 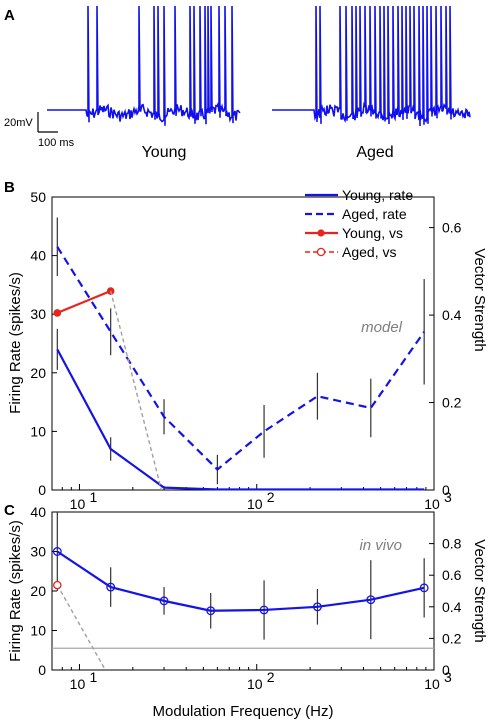 I want to click on panel-c-y2-ticks: 0 0.2 0.4 0.6 0.8, so click(x=445, y=607).